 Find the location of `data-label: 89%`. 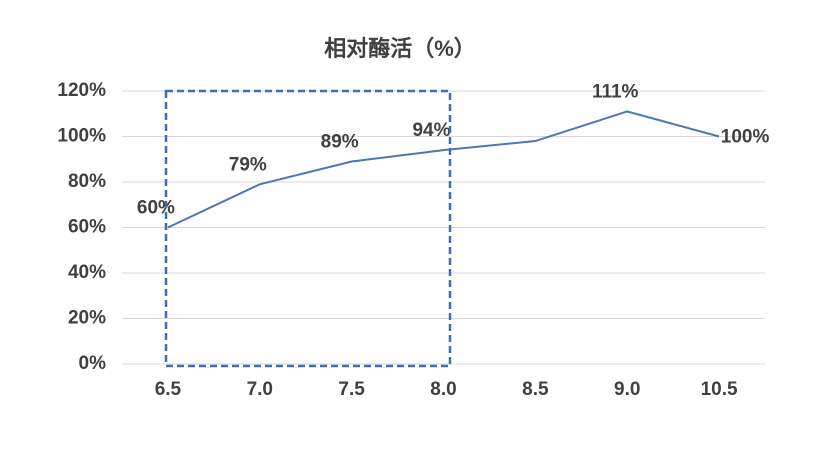

data-label: 89% is located at coordinates (340, 142).